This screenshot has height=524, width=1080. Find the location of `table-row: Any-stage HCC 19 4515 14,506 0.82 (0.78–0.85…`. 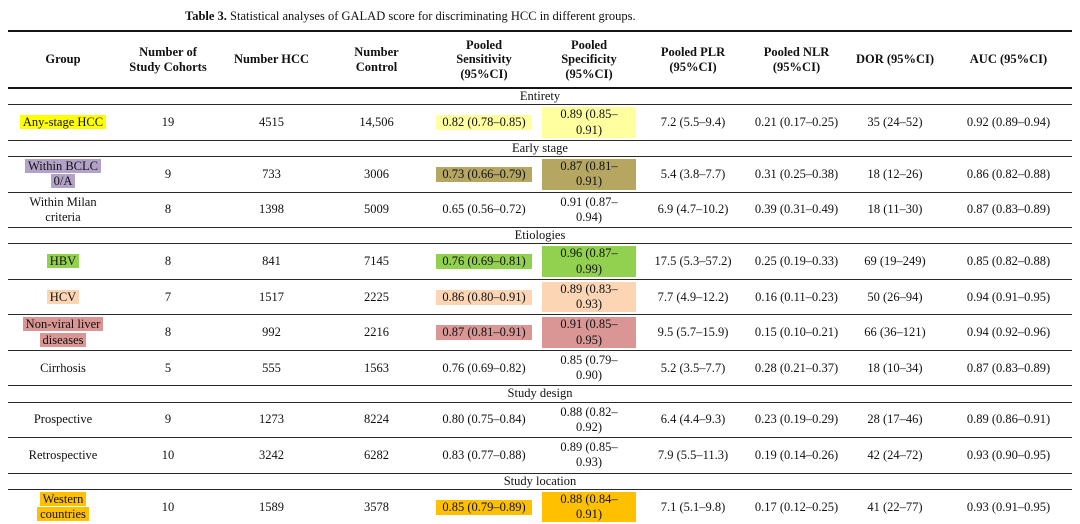

table-row: Any-stage HCC 19 4515 14,506 0.82 (0.78–0.85… is located at coordinates (540, 122).